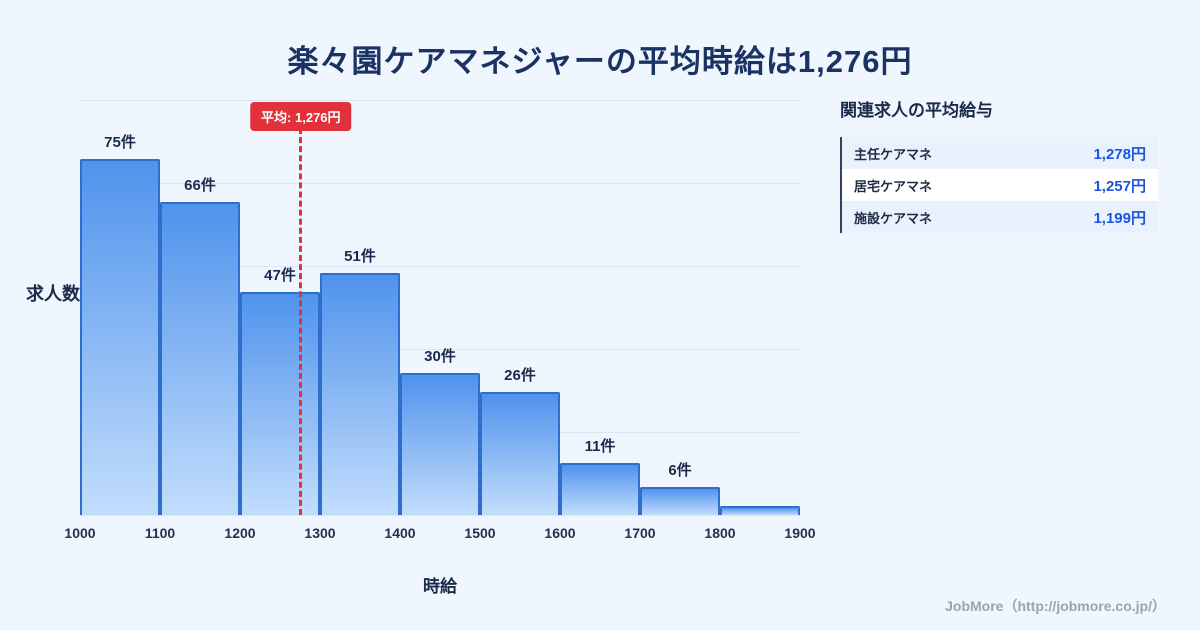  I want to click on salary-table-row: 施設ケアマネ 1,199円, so click(1000, 217).